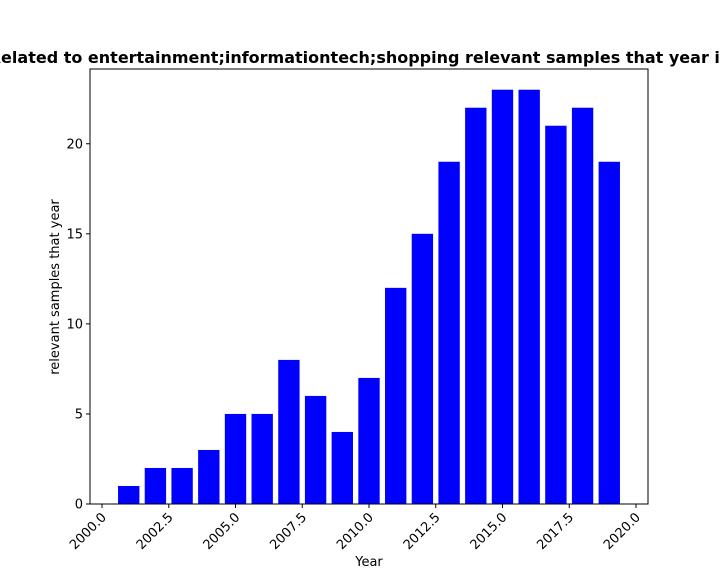 The image size is (720, 576). Describe the element at coordinates (79, 414) in the screenshot. I see `y-tick-label: 5` at that location.